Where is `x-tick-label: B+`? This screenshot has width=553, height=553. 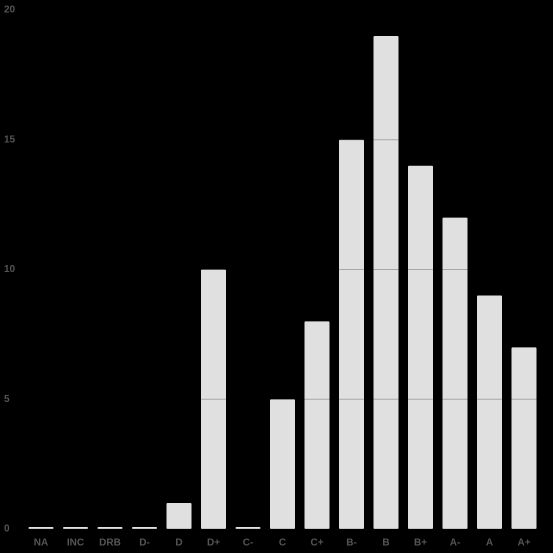 x-tick-label: B+ is located at coordinates (420, 543).